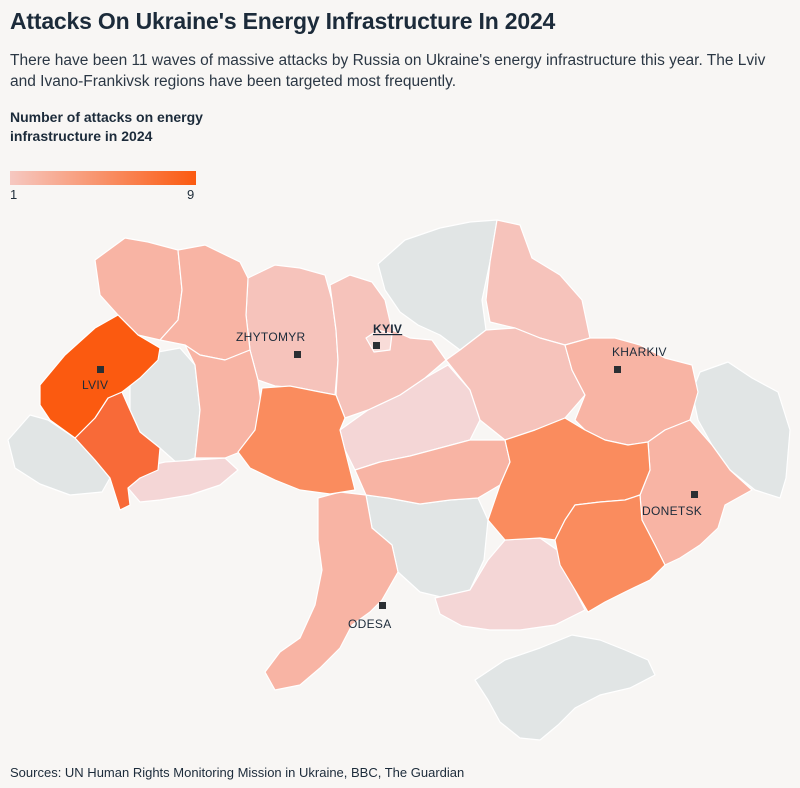 The width and height of the screenshot is (800, 788). Describe the element at coordinates (271, 337) in the screenshot. I see `city-label-zhytomyr: ZHYTOMYR` at that location.